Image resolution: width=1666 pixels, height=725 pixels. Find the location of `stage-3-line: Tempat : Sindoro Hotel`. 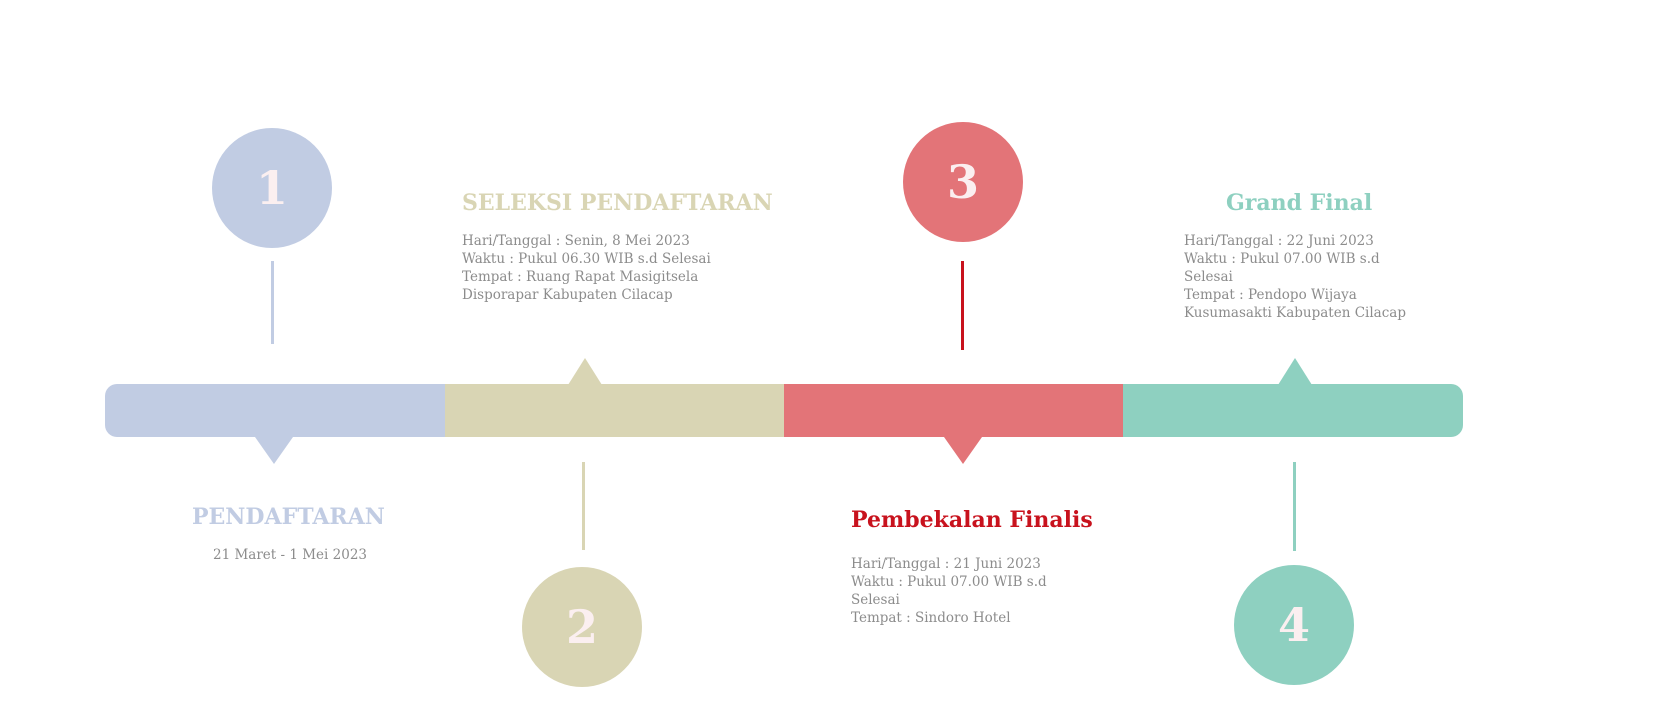

stage-3-line: Tempat : Sindoro Hotel is located at coordinates (931, 618).